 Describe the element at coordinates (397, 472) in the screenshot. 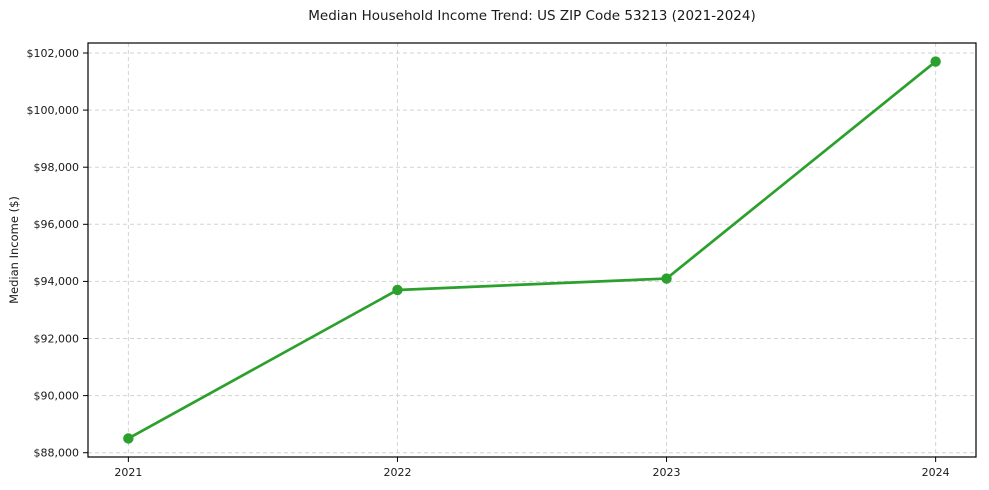

I see `x-tick-label: 2022` at that location.